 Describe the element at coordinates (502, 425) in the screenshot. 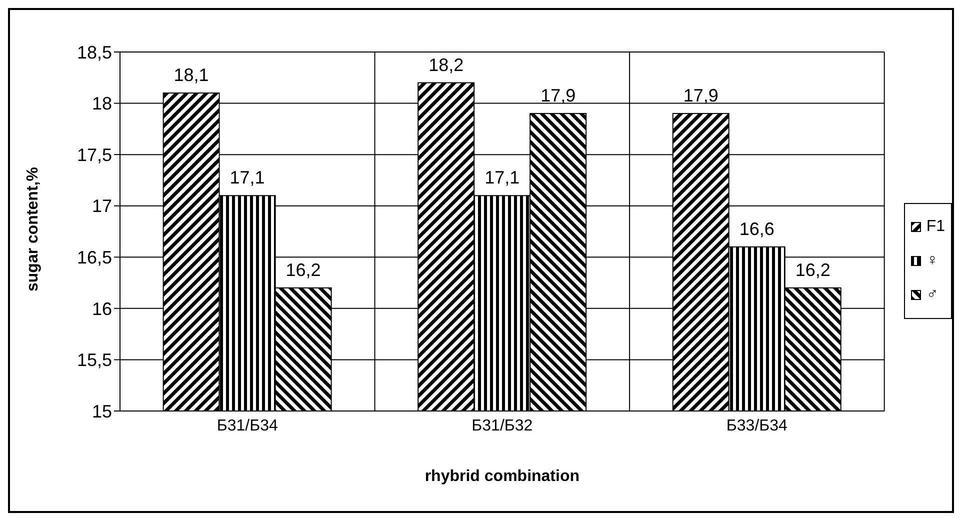

I see `x-tick-label: Б31/Б32` at that location.